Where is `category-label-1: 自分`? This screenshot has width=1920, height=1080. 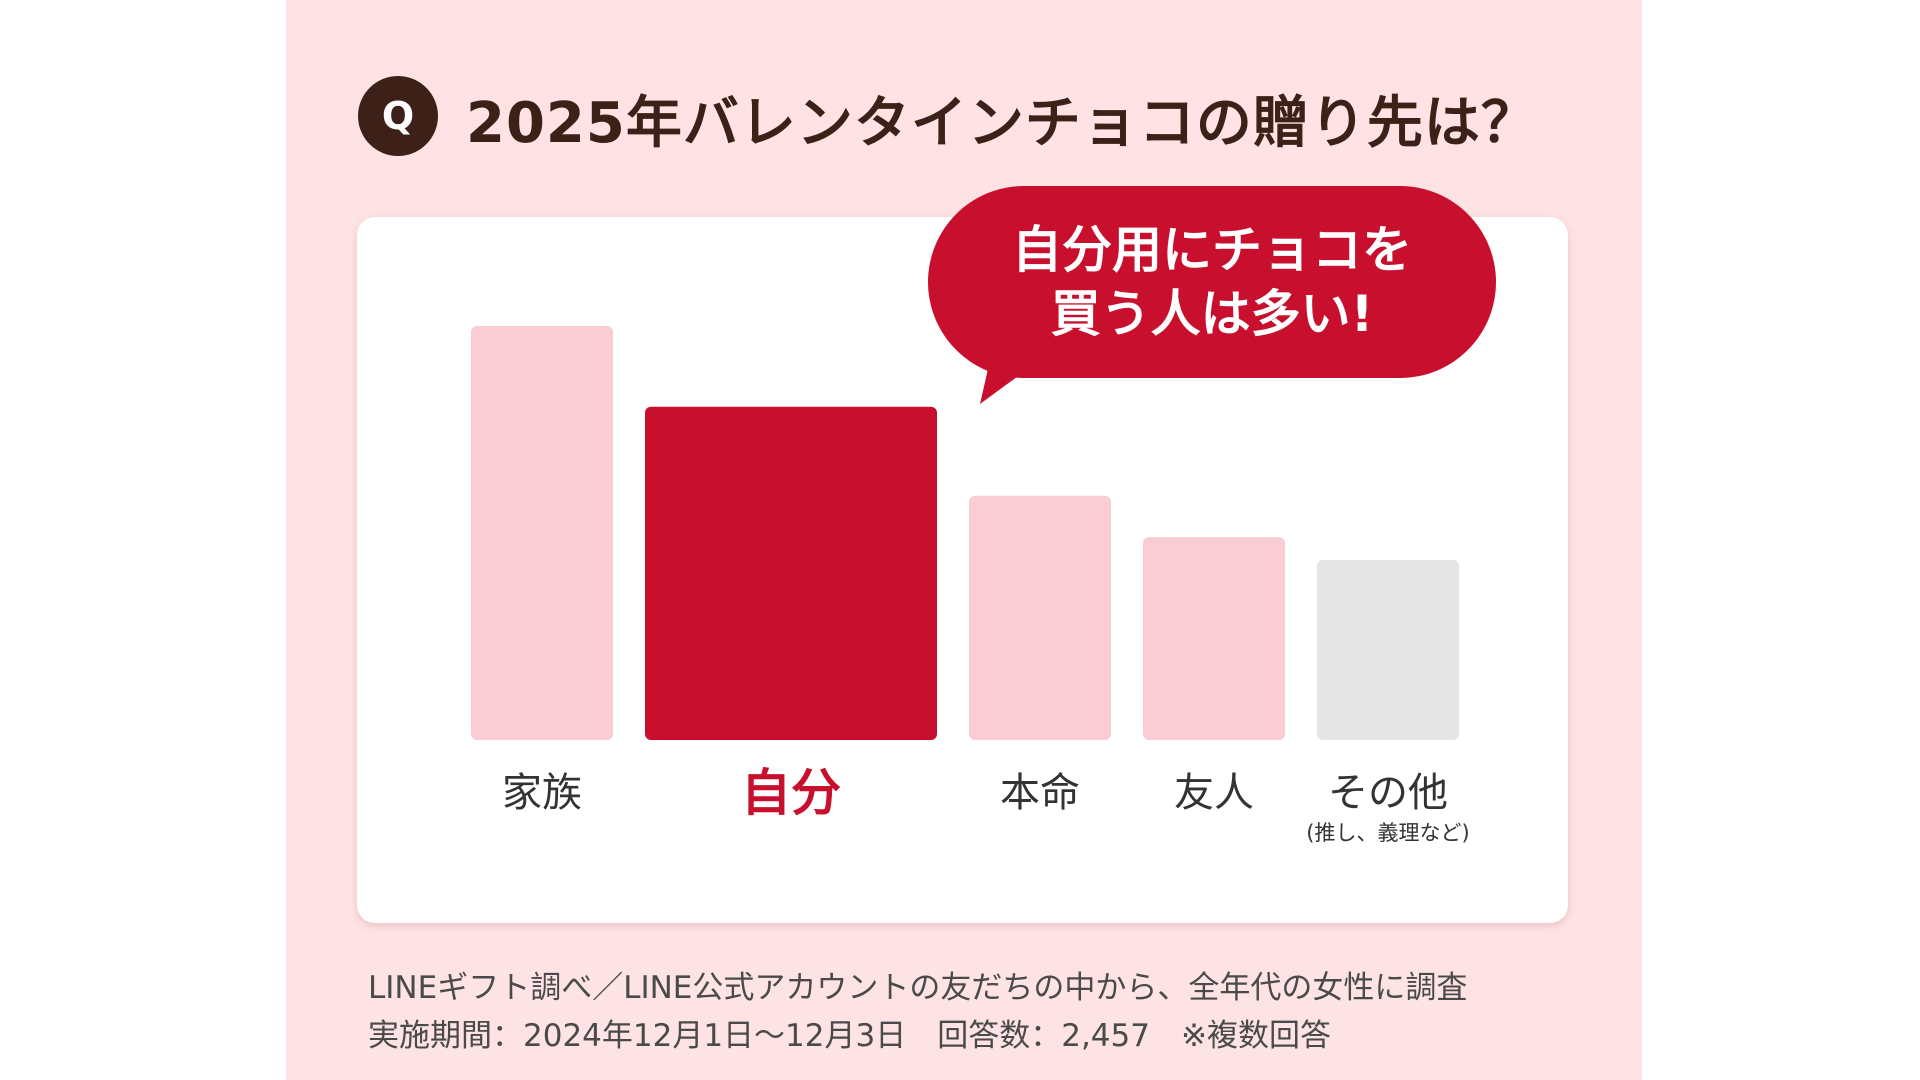 category-label-1: 自分 is located at coordinates (791, 793).